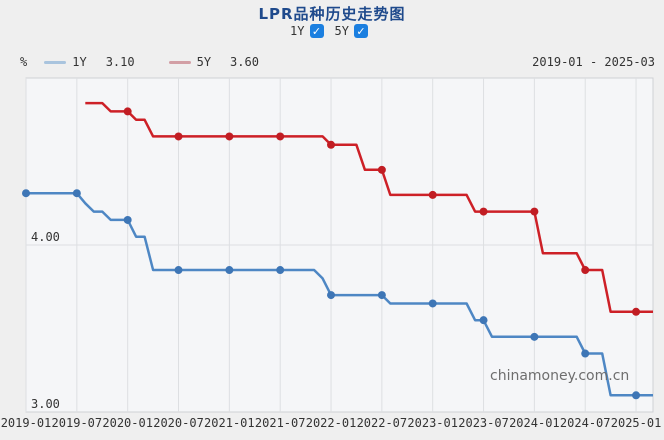 This screenshot has height=440, width=664. Describe the element at coordinates (483, 423) in the screenshot. I see `x-tick-label: 2023-07` at that location.